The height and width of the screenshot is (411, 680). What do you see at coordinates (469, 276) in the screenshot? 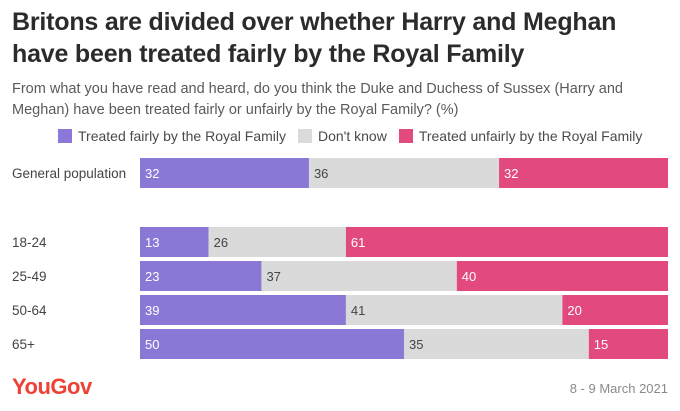
I see `data-label: 40` at bounding box center [469, 276].